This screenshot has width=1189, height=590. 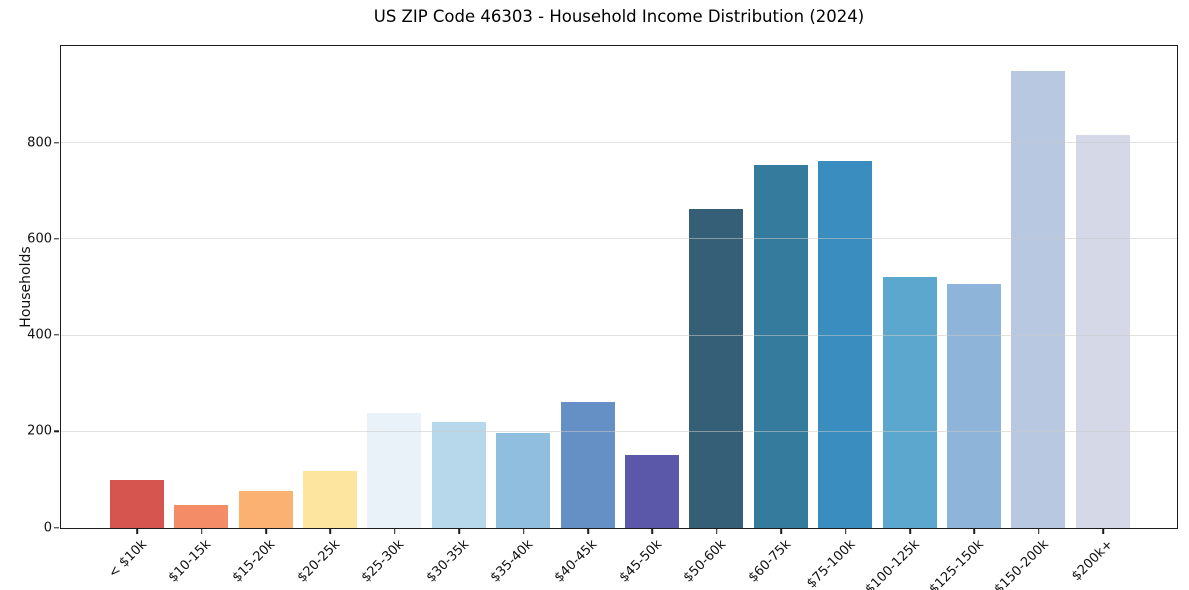 I want to click on x-tick-label-$200k+: $200k+, so click(x=1092, y=561).